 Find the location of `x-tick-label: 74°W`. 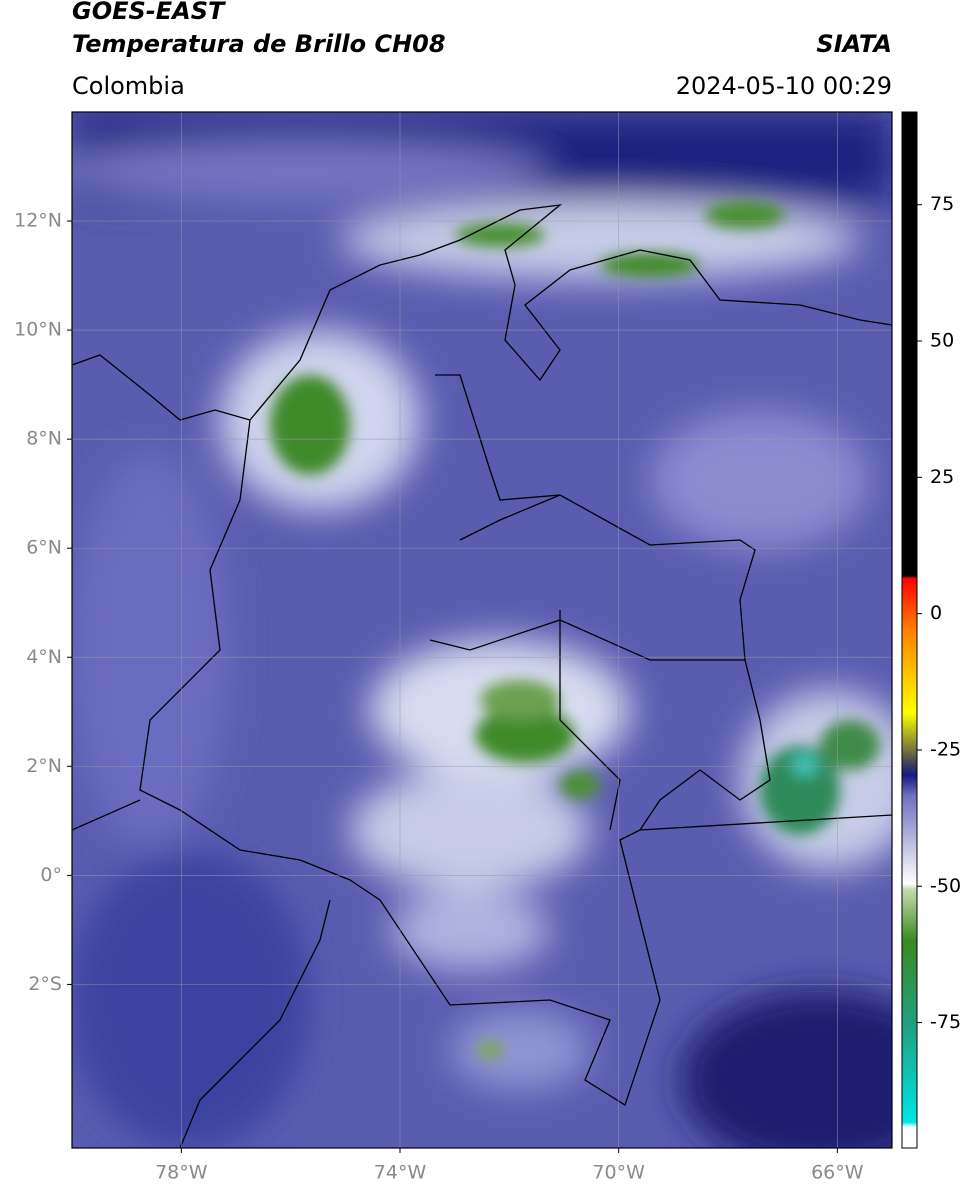

x-tick-label: 74°W is located at coordinates (400, 1173).